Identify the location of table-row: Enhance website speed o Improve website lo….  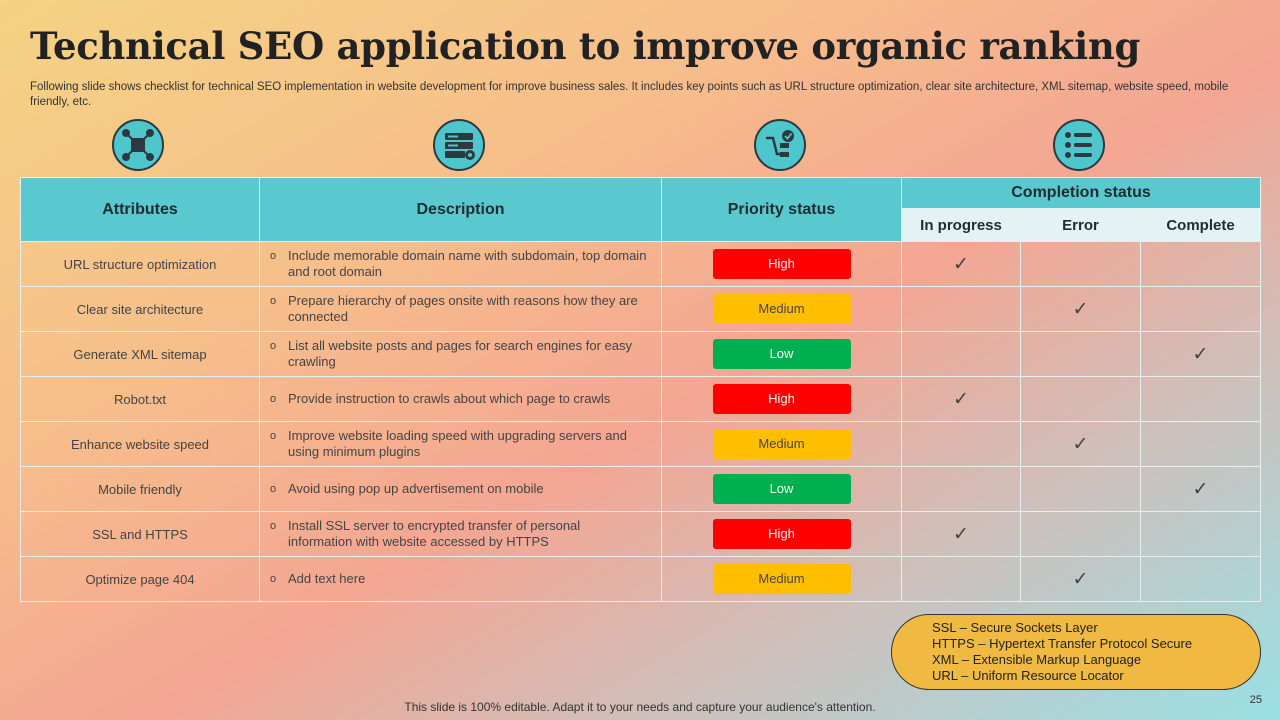
(641, 444).